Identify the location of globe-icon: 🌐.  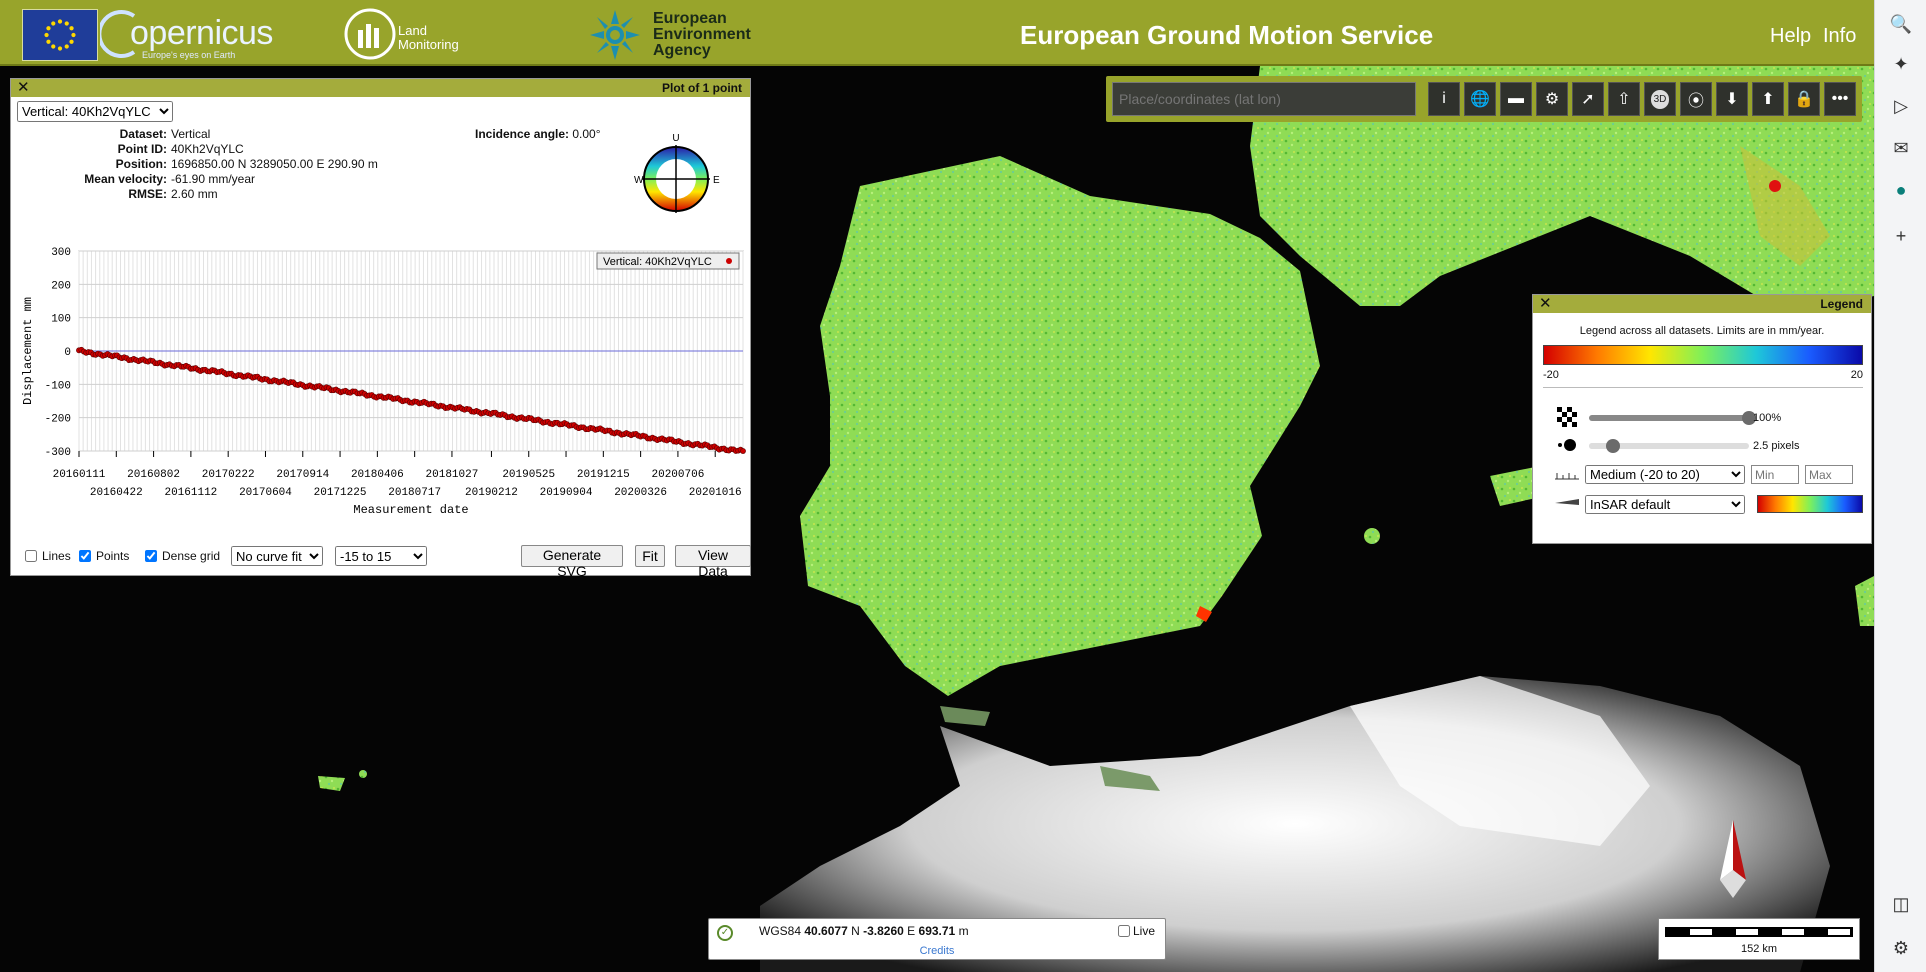
(1480, 99).